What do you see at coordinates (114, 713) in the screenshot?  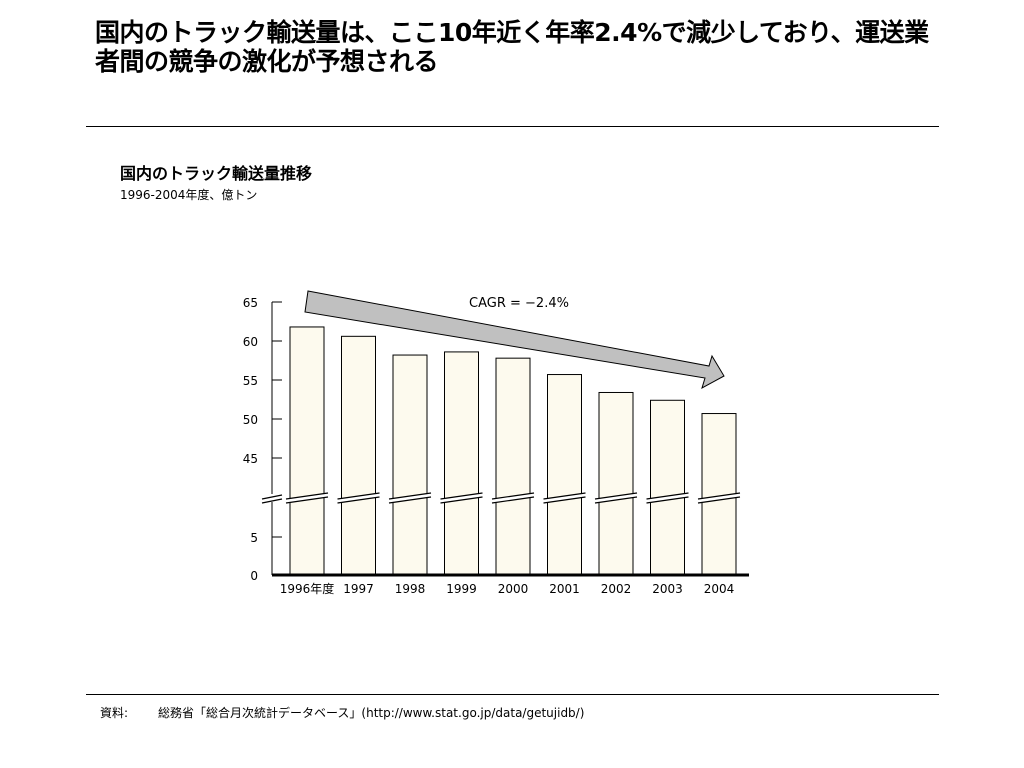 I see `source-label: 資料:` at bounding box center [114, 713].